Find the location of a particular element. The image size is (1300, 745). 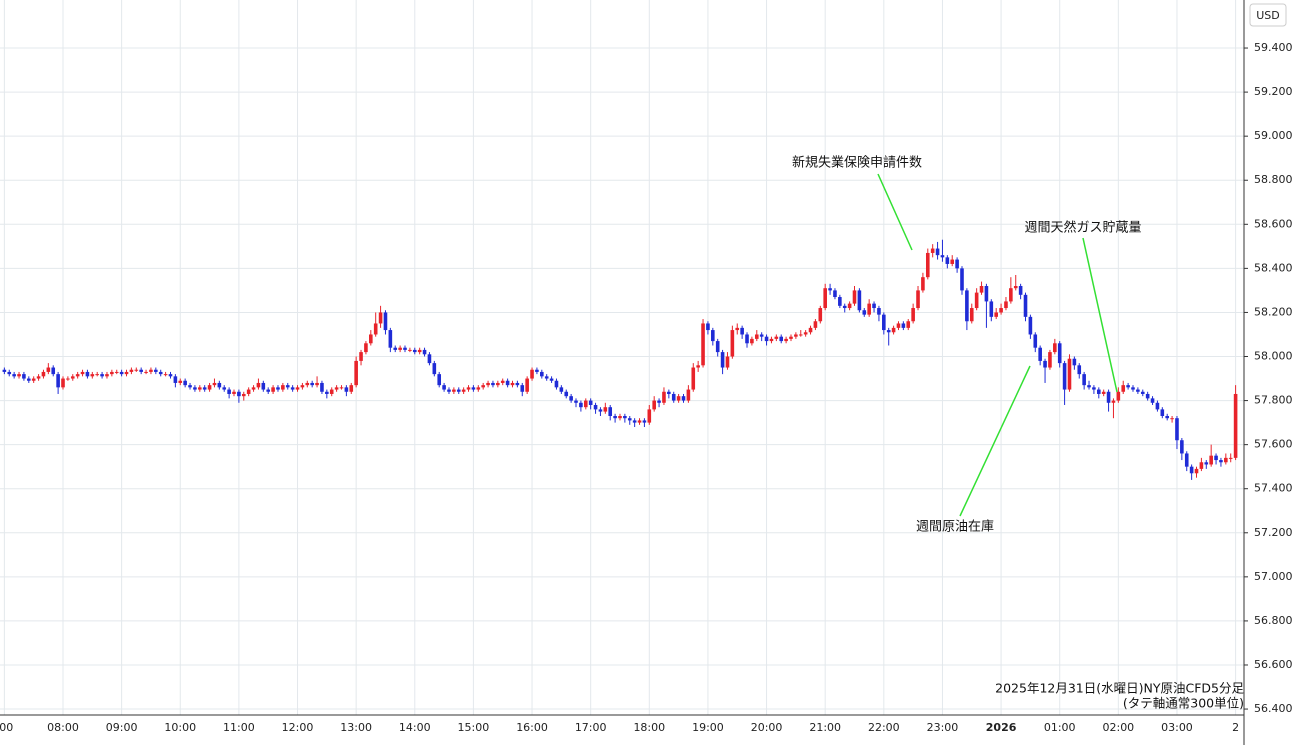

y-tick-label: 58.400 is located at coordinates (1273, 267).